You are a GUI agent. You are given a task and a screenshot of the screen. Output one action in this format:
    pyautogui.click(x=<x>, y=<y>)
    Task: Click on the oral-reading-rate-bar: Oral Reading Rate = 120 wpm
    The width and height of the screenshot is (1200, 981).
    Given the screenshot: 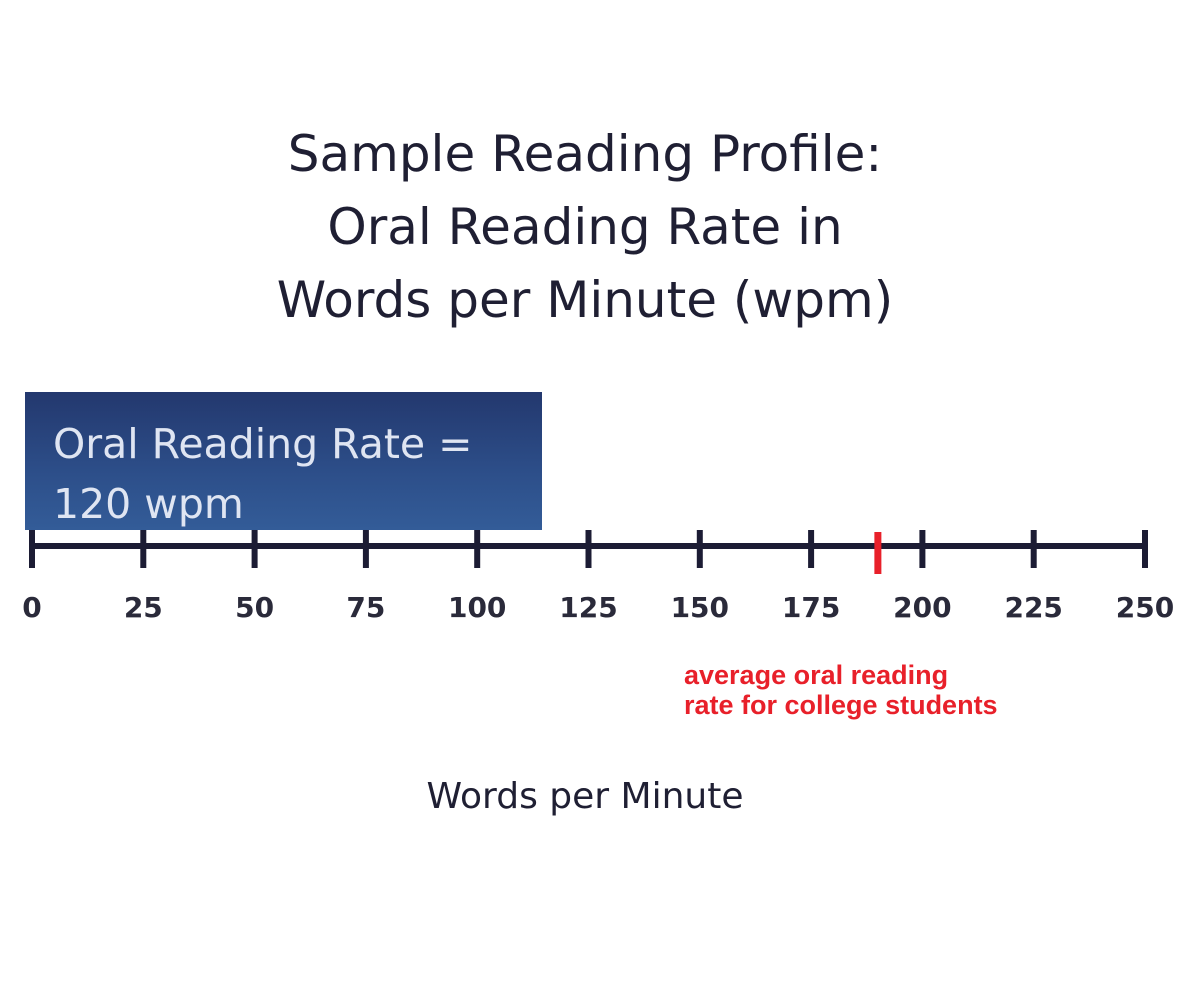 What is the action you would take?
    pyautogui.click(x=283, y=461)
    